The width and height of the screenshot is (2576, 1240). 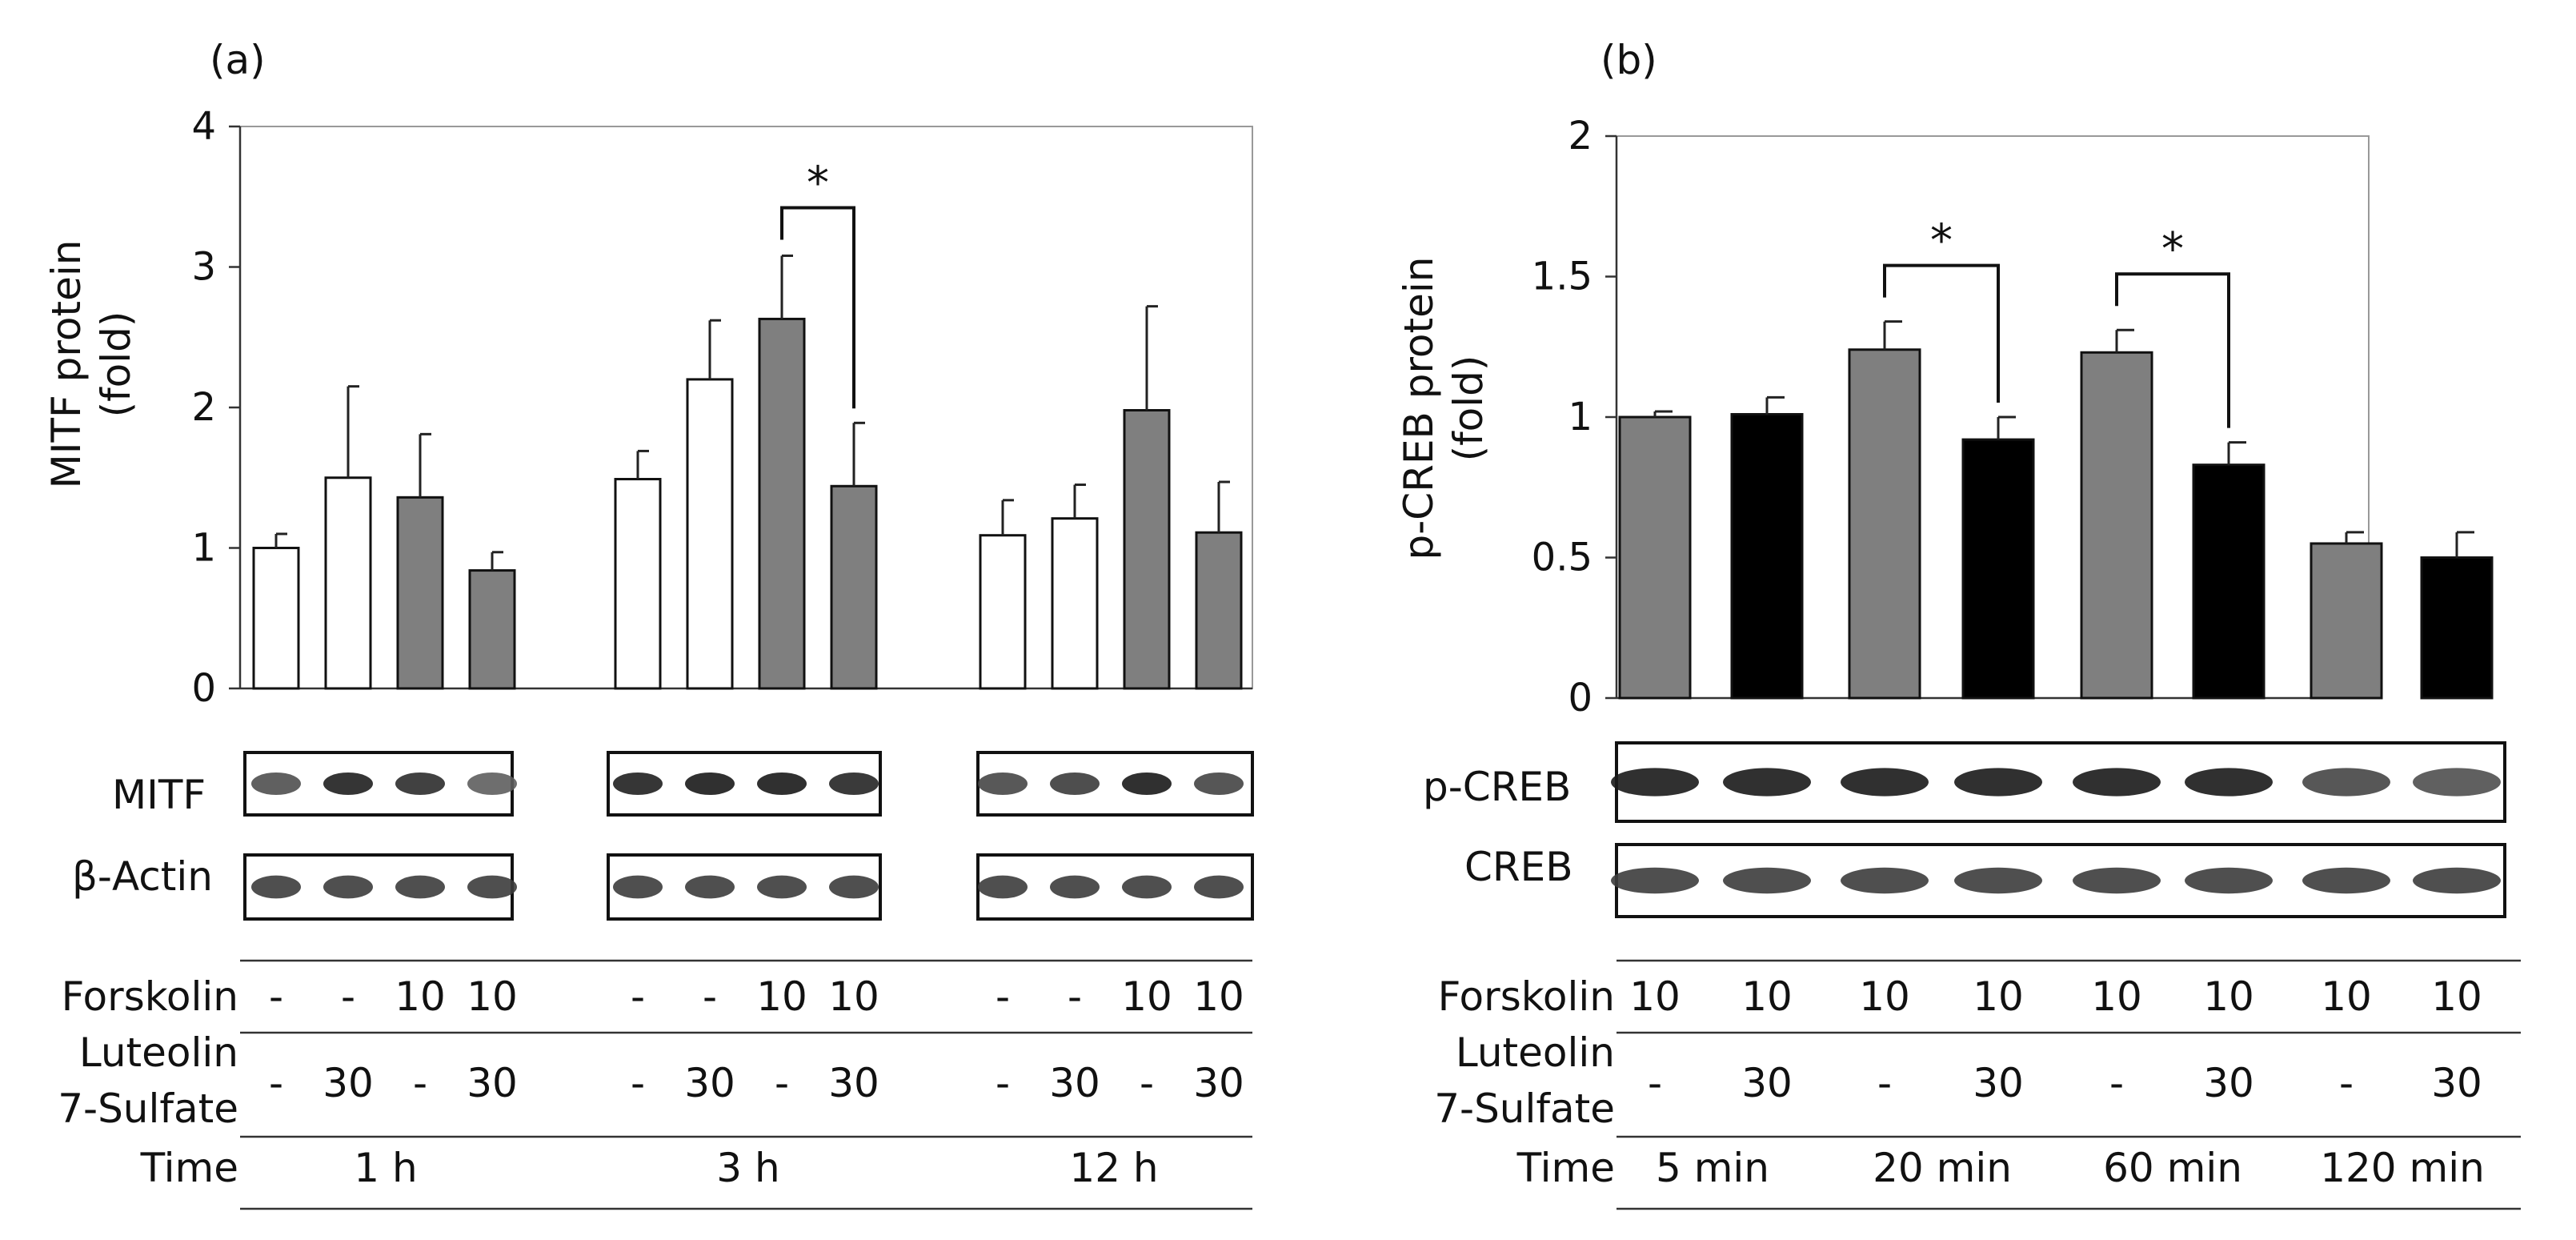 What do you see at coordinates (1468, 409) in the screenshot?
I see `panel-b-ylabel-line2: (fold)` at bounding box center [1468, 409].